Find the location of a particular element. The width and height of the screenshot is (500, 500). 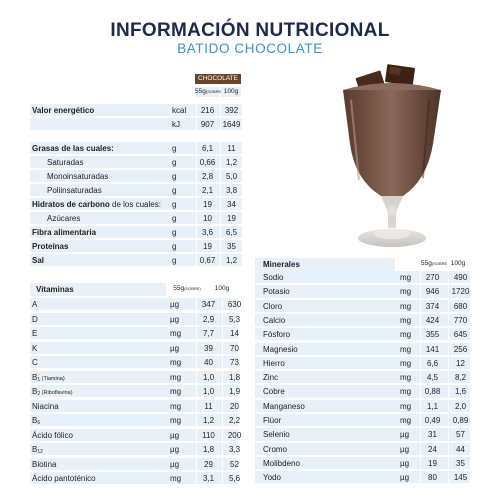

row-value-100g: 20 is located at coordinates (234, 406).